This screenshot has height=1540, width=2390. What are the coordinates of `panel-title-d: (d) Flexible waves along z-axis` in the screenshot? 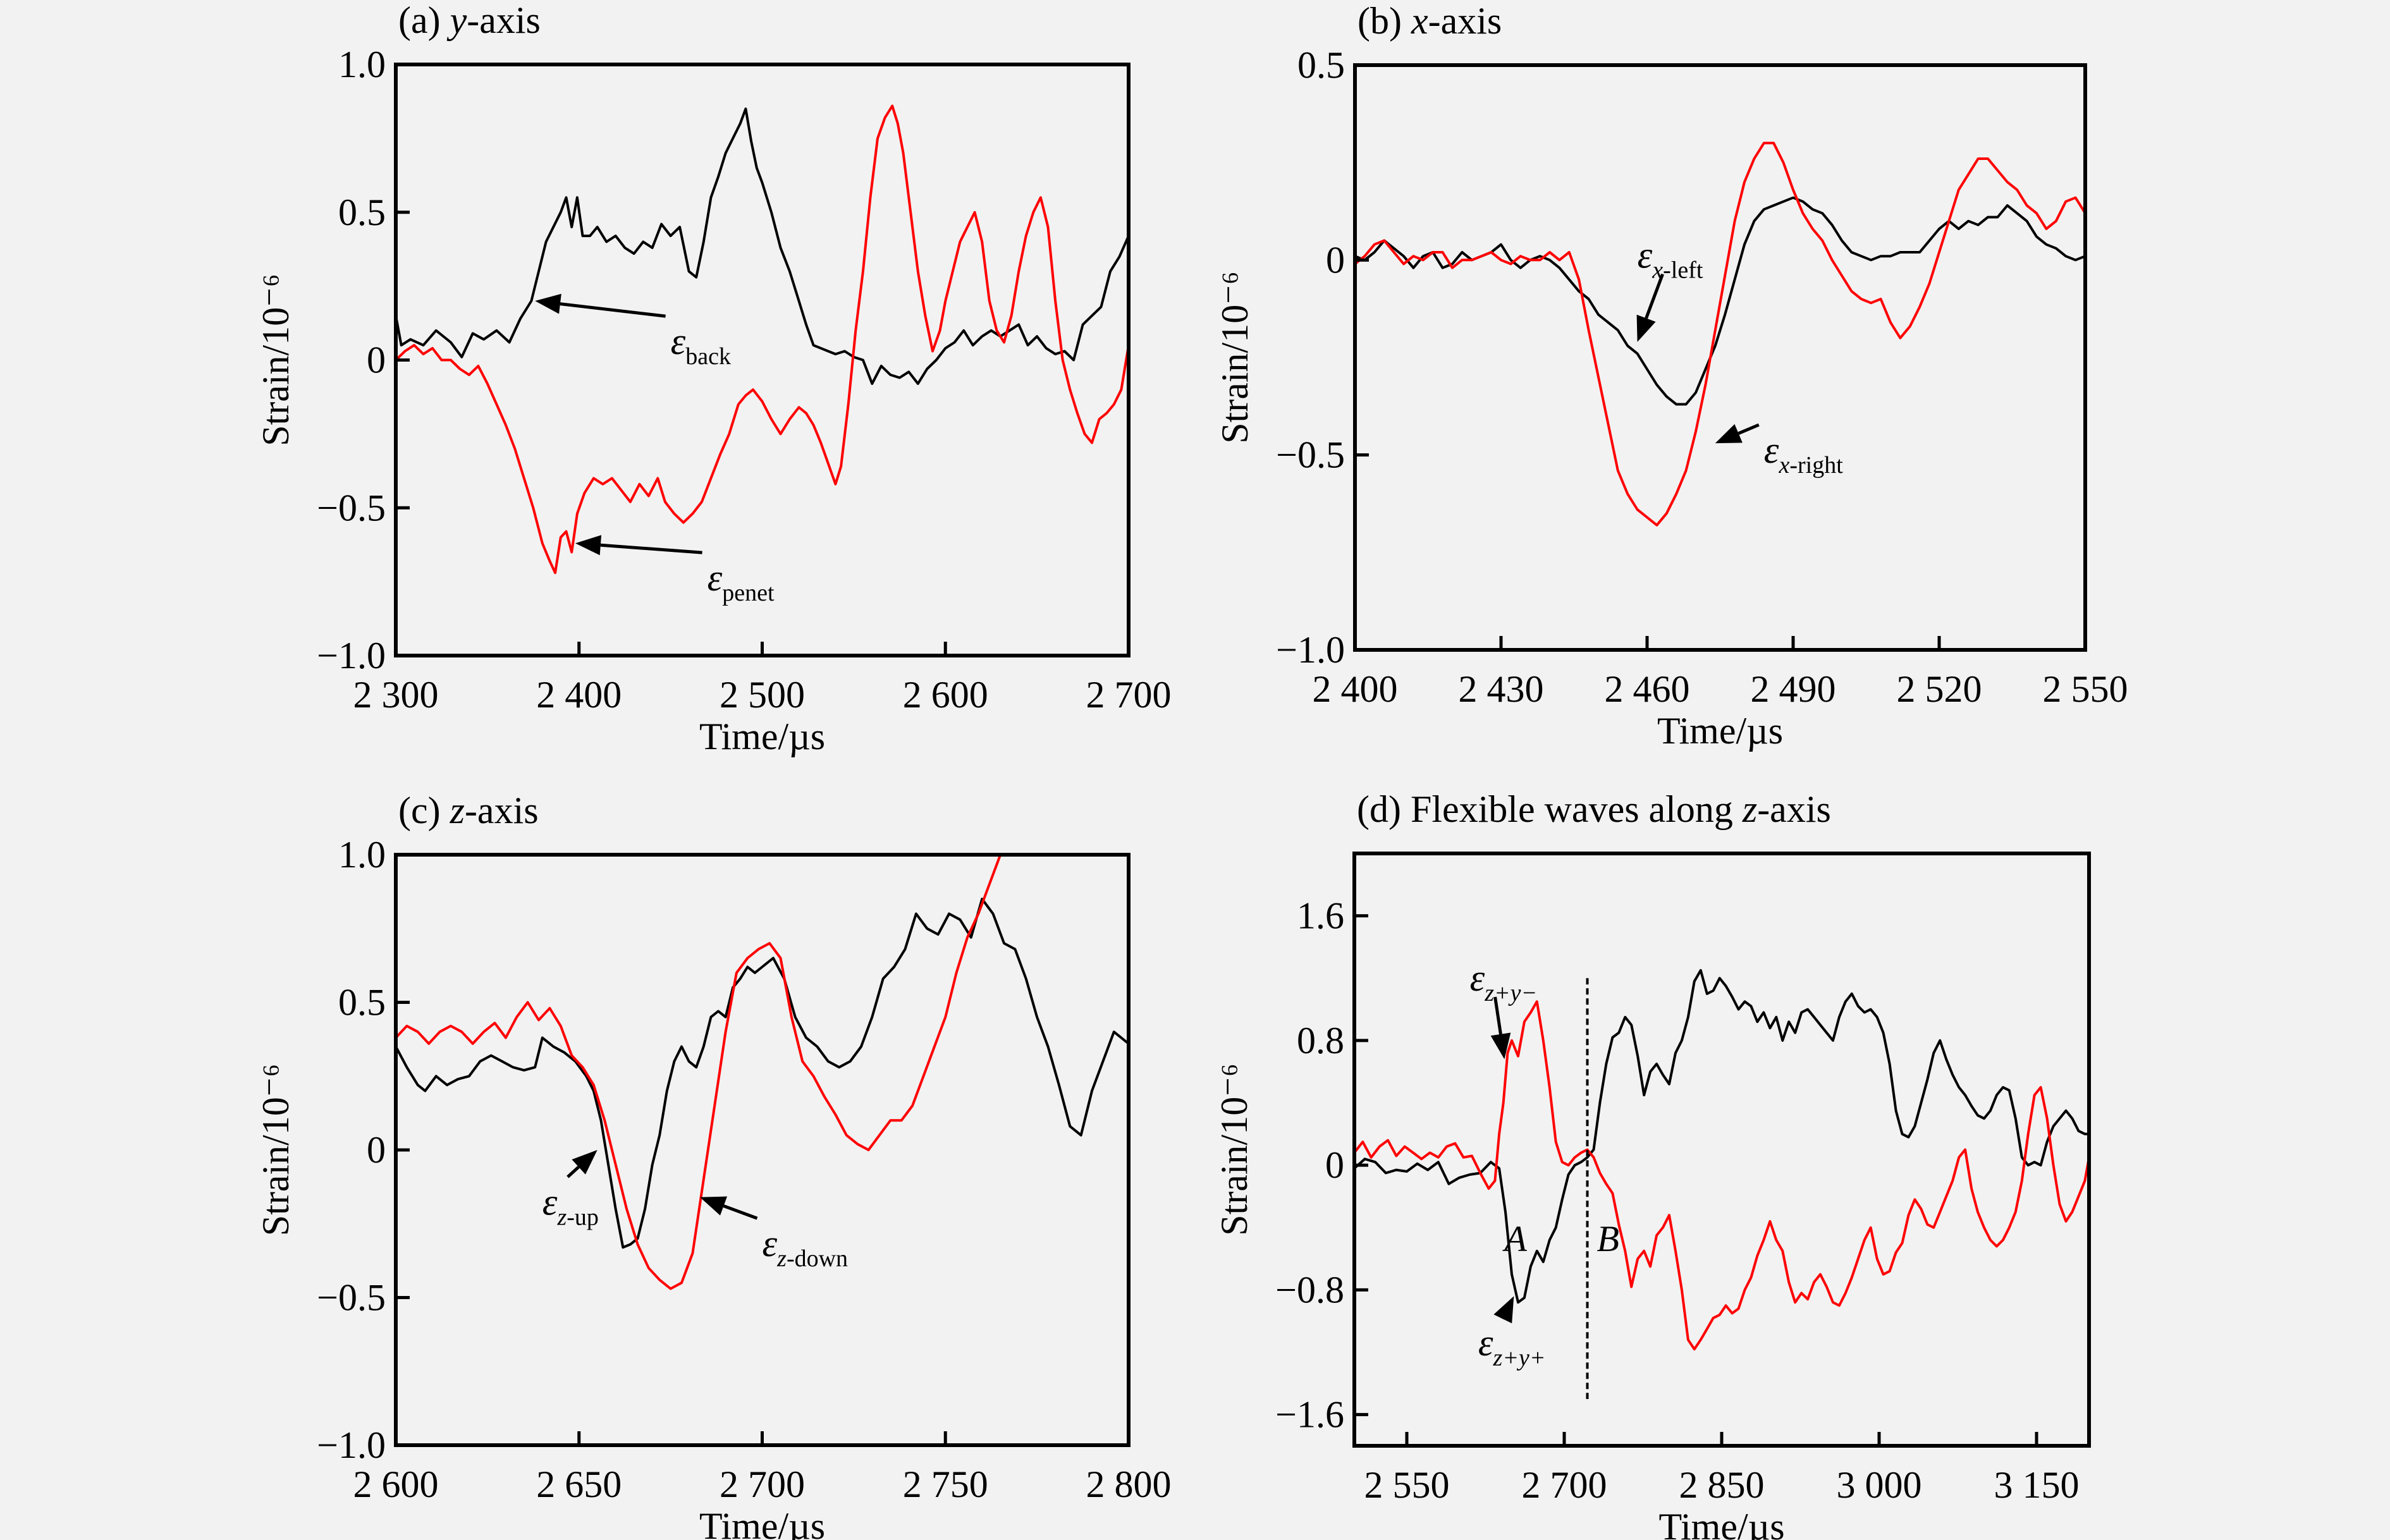 It's located at (1594, 809).